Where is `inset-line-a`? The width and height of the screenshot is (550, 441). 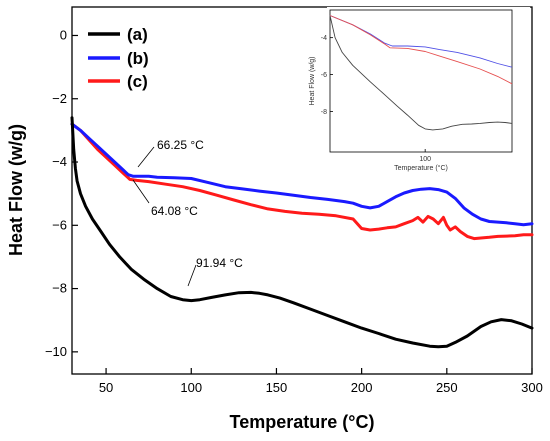 inset-line-a is located at coordinates (421, 73).